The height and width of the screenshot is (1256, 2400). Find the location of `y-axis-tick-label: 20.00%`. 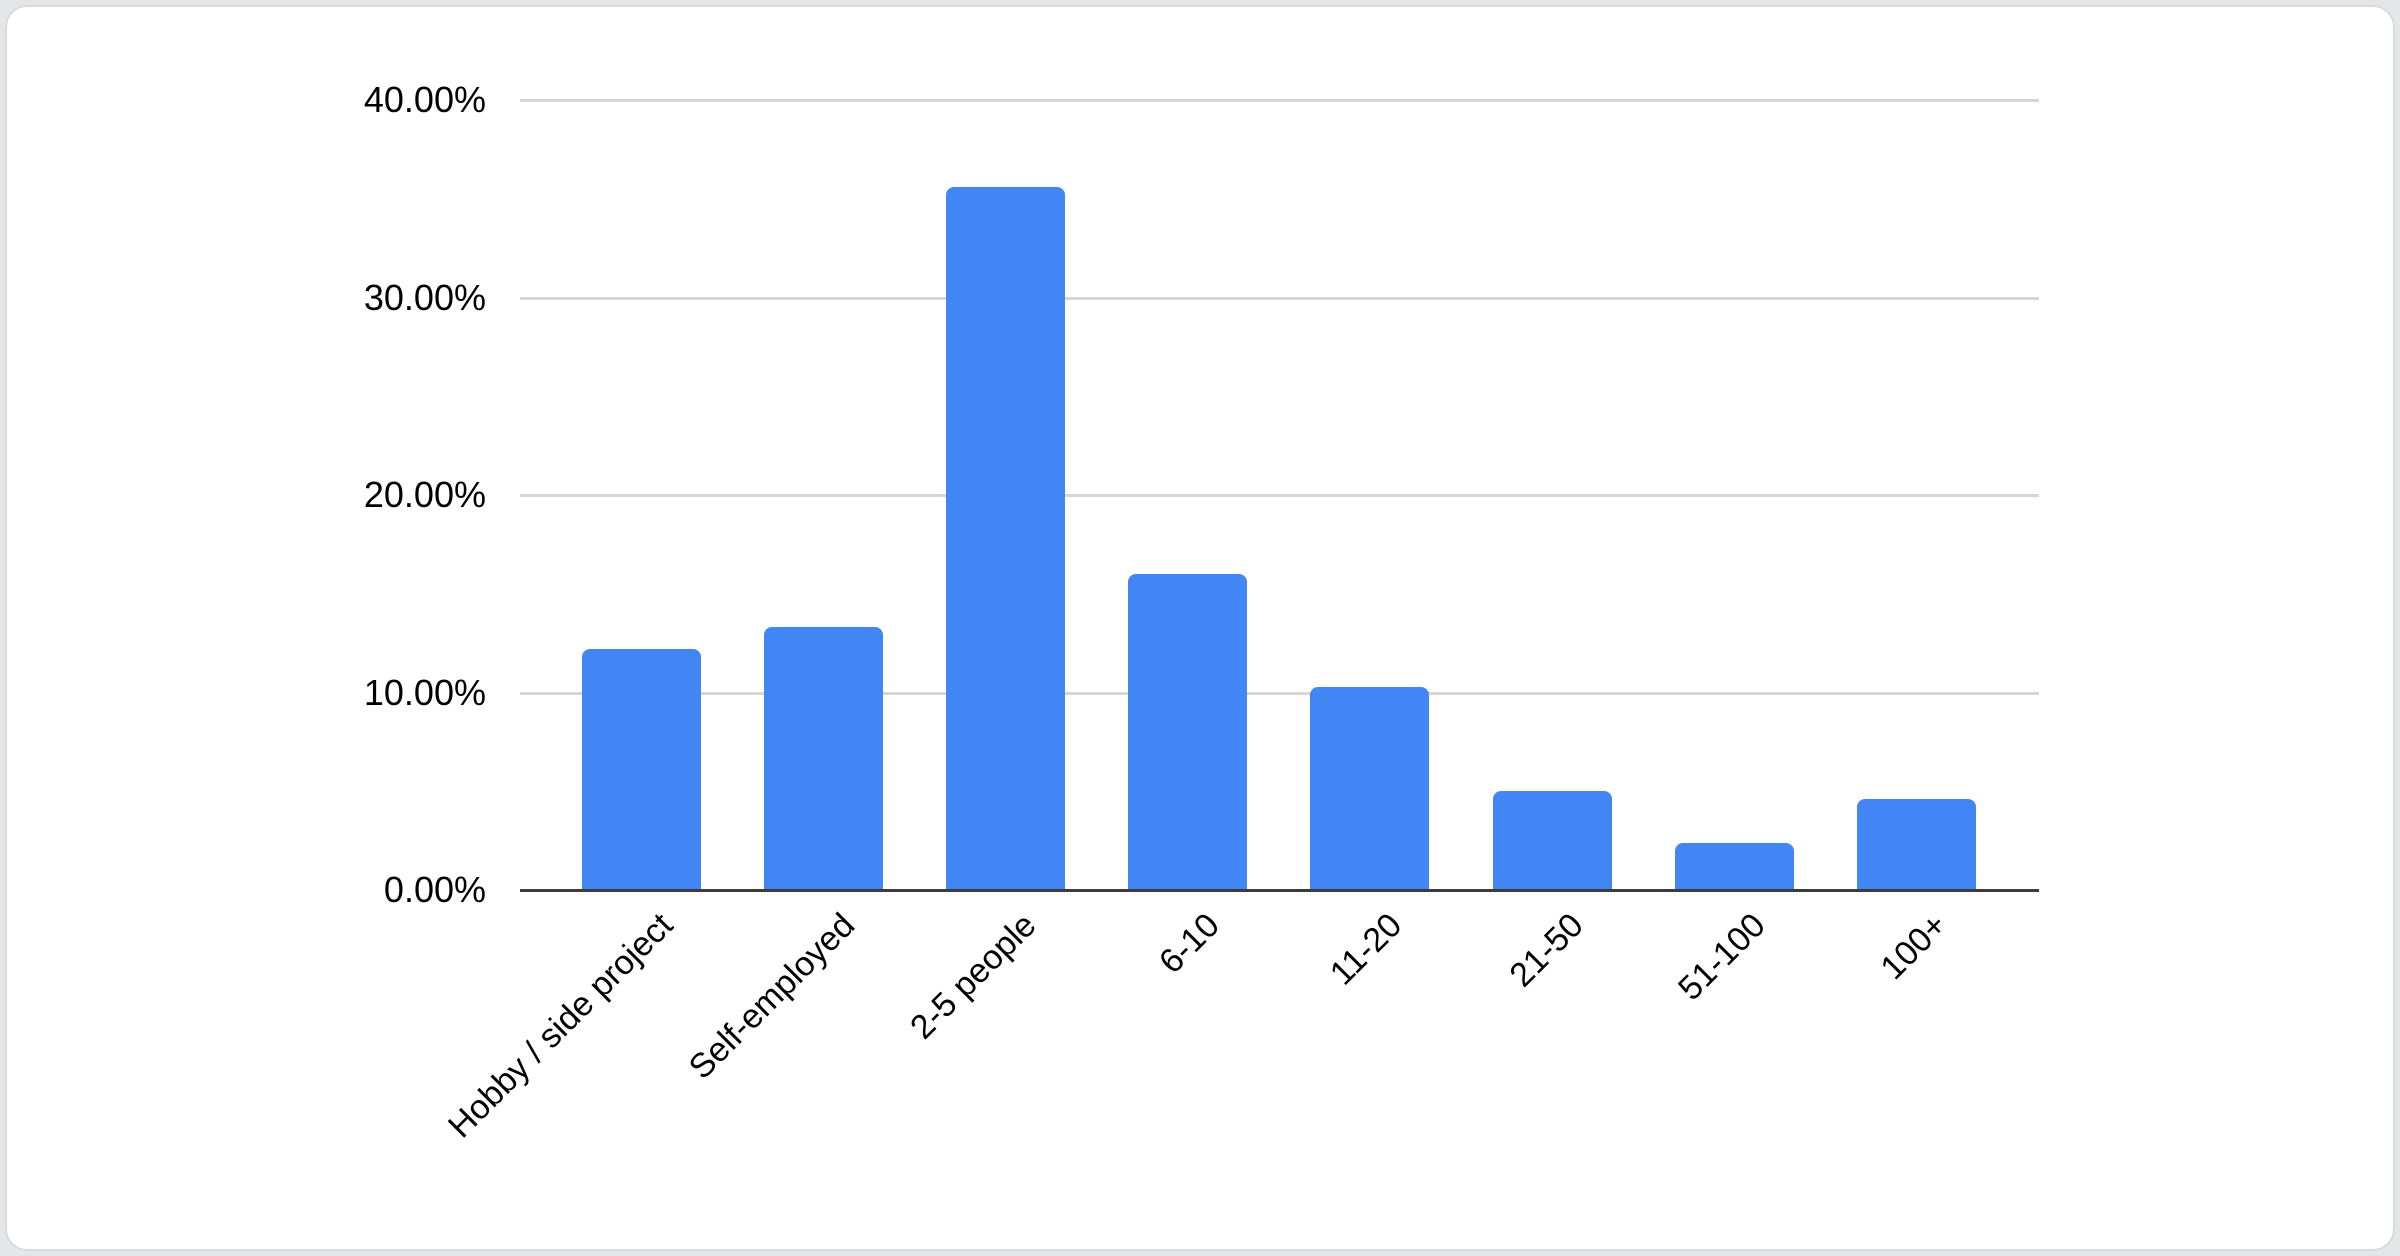

y-axis-tick-label: 20.00% is located at coordinates (424, 494).